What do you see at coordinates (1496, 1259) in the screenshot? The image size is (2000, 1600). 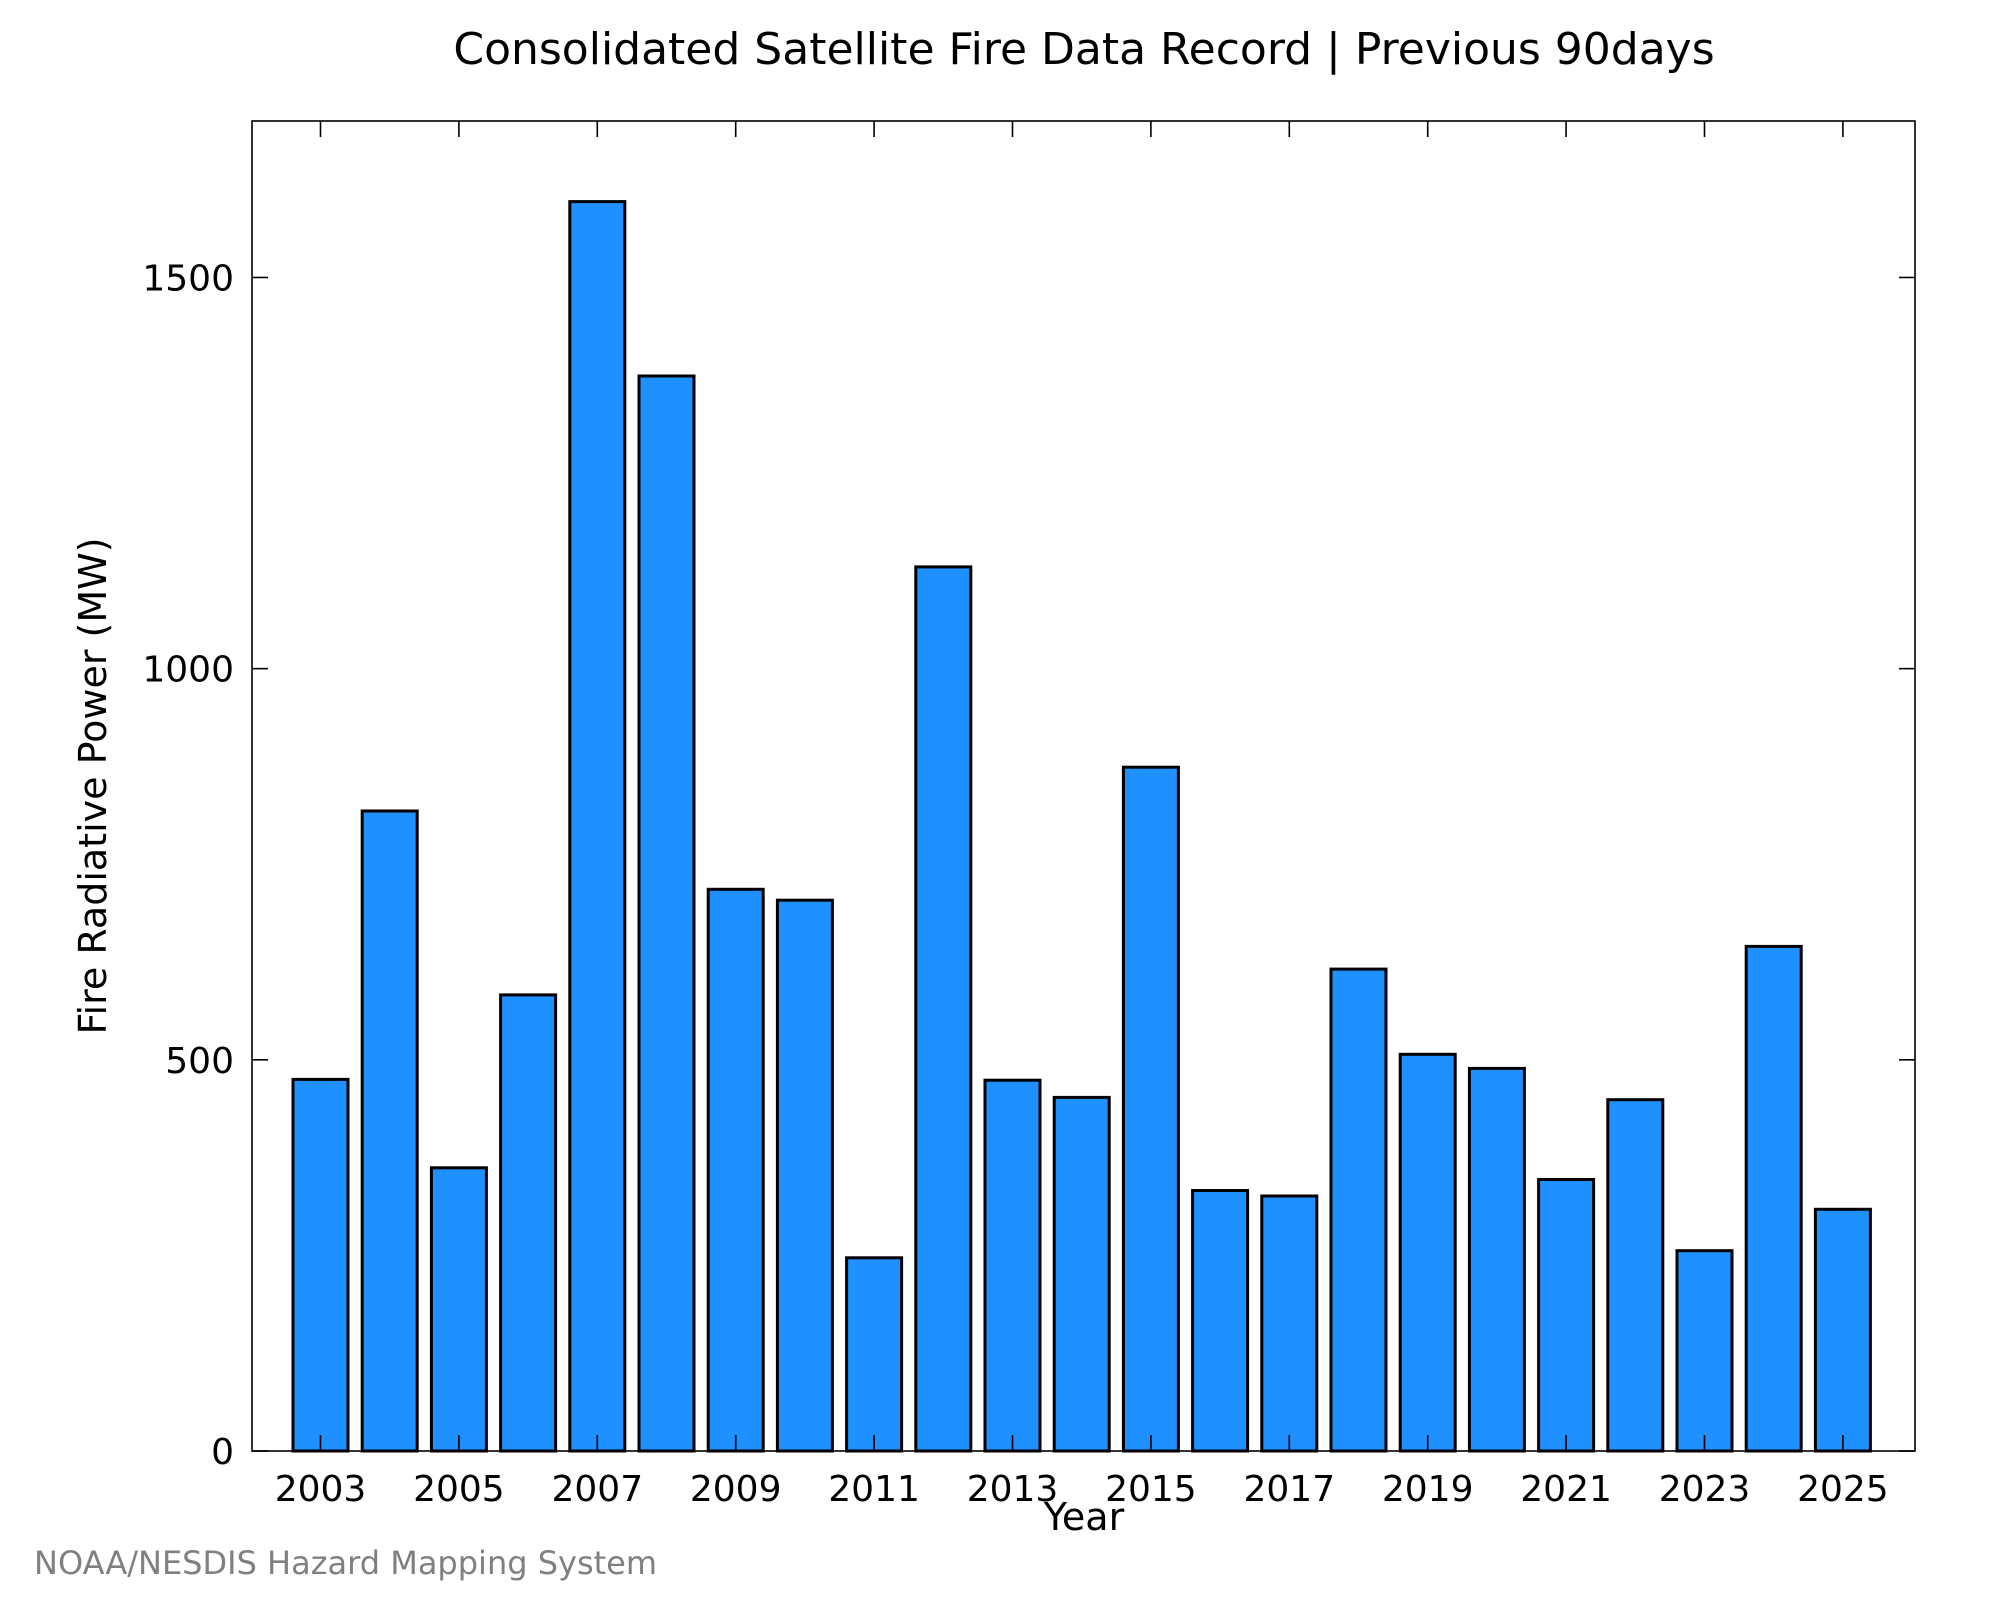 I see `bar-2020` at bounding box center [1496, 1259].